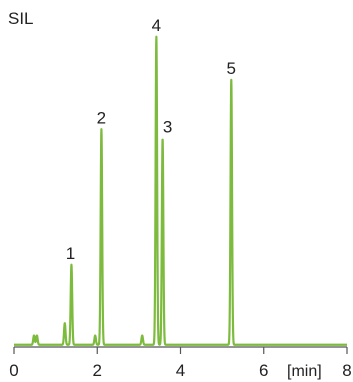 Image resolution: width=353 pixels, height=382 pixels. What do you see at coordinates (70, 253) in the screenshot?
I see `peak-label: 1` at bounding box center [70, 253].